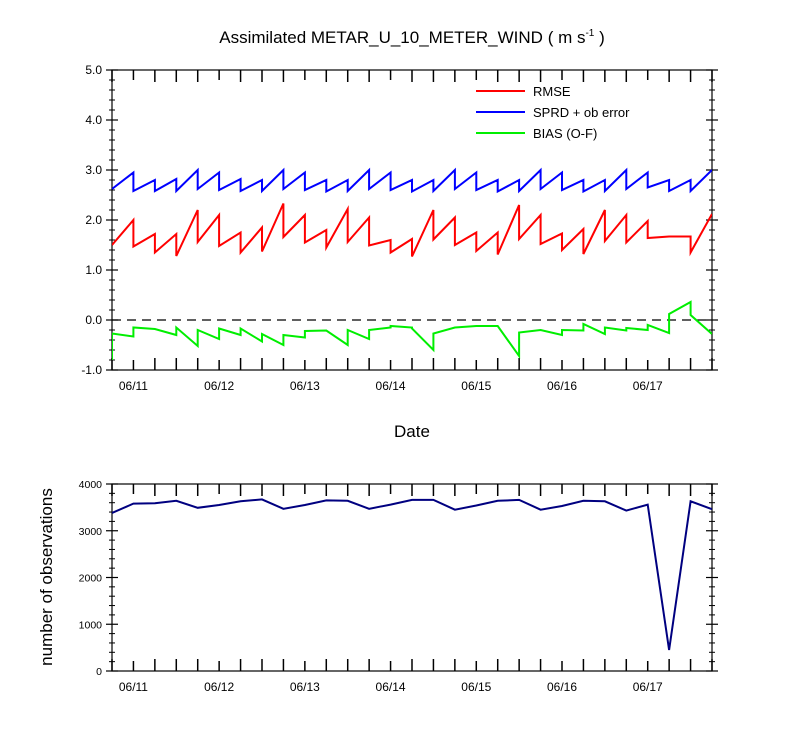 This screenshot has width=800, height=750. I want to click on y-axis-title-observations: number of observations, so click(46, 577).